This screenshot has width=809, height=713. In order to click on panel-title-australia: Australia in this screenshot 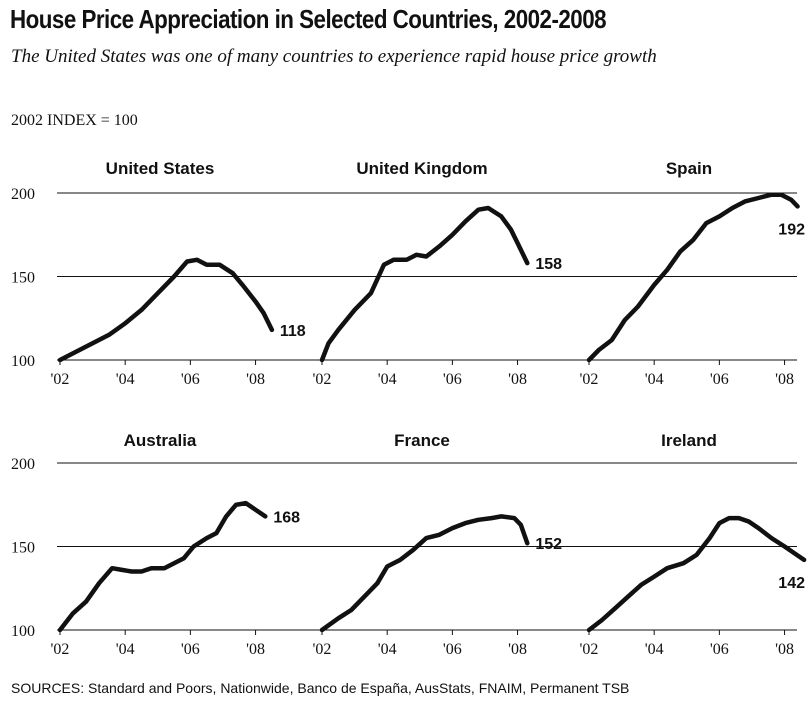, I will do `click(160, 440)`.